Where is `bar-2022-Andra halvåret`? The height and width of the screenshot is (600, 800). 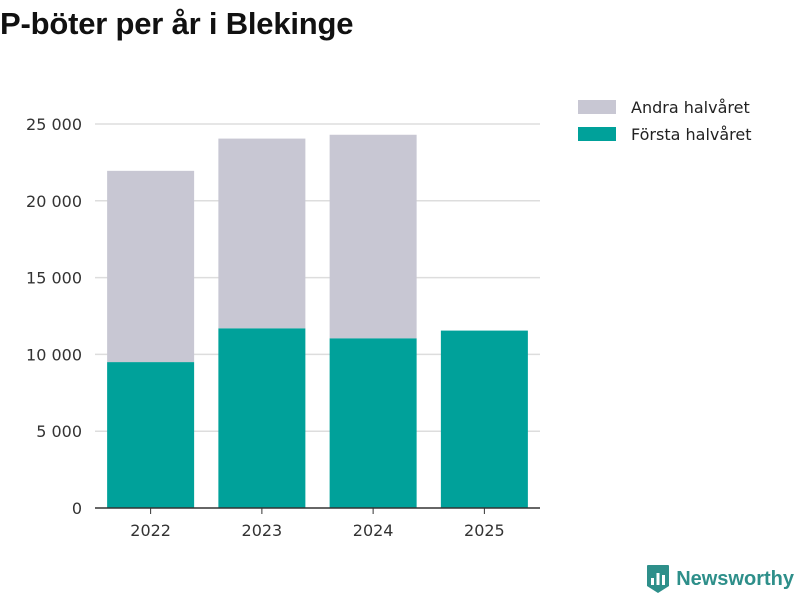 bar-2022-Andra halvåret is located at coordinates (151, 266).